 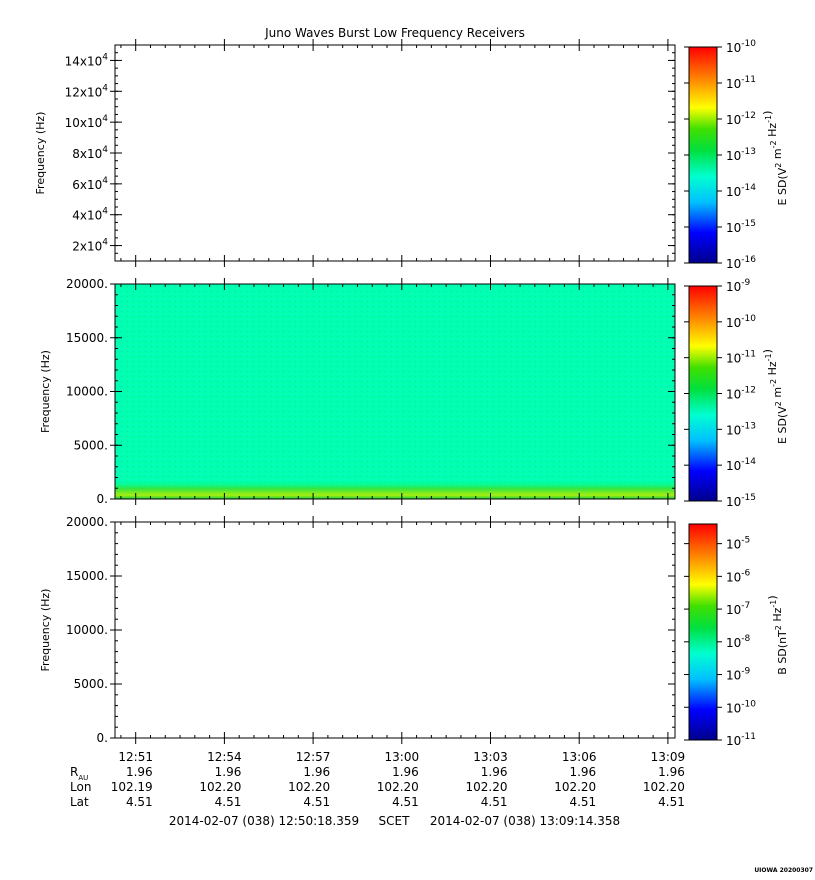 I want to click on y-tick-label: 6x104, so click(x=90, y=184).